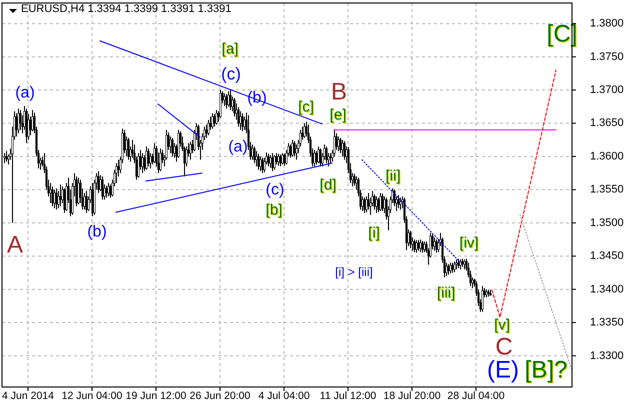 This screenshot has width=629, height=406. What do you see at coordinates (470, 244) in the screenshot?
I see `annotation: [iv]` at bounding box center [470, 244].